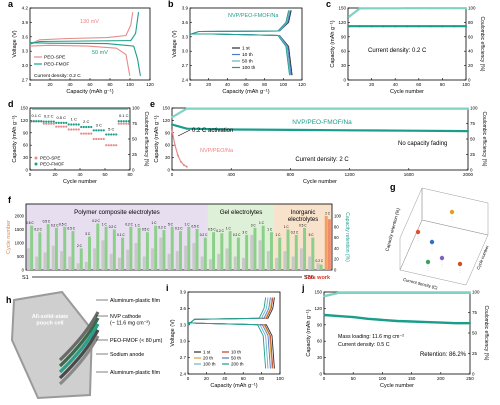 Image resolution: width=500 pixels, height=405 pixels. I want to click on y2-tick-label: 20, so click(336, 259).